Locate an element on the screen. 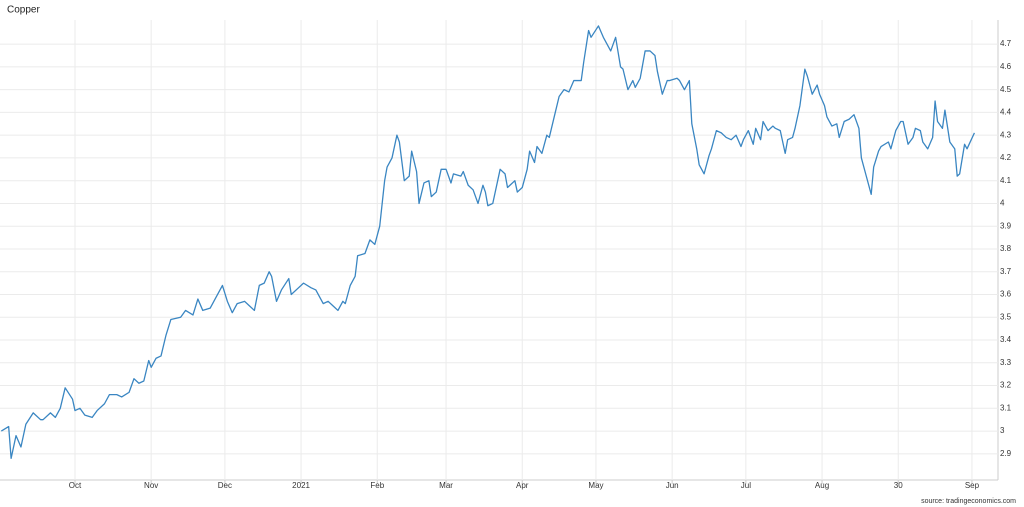 Image resolution: width=1024 pixels, height=507 pixels. y-tick-label: 3.3 is located at coordinates (1006, 362).